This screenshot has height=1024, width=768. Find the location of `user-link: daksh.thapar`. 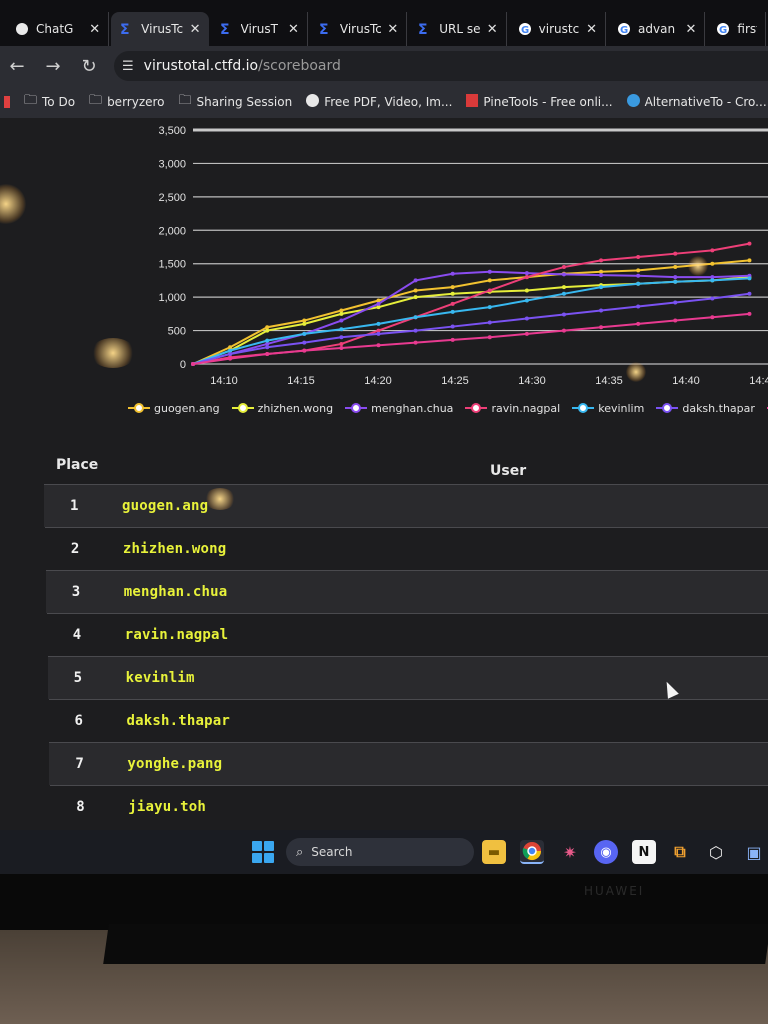

user-link: daksh.thapar is located at coordinates (178, 721).